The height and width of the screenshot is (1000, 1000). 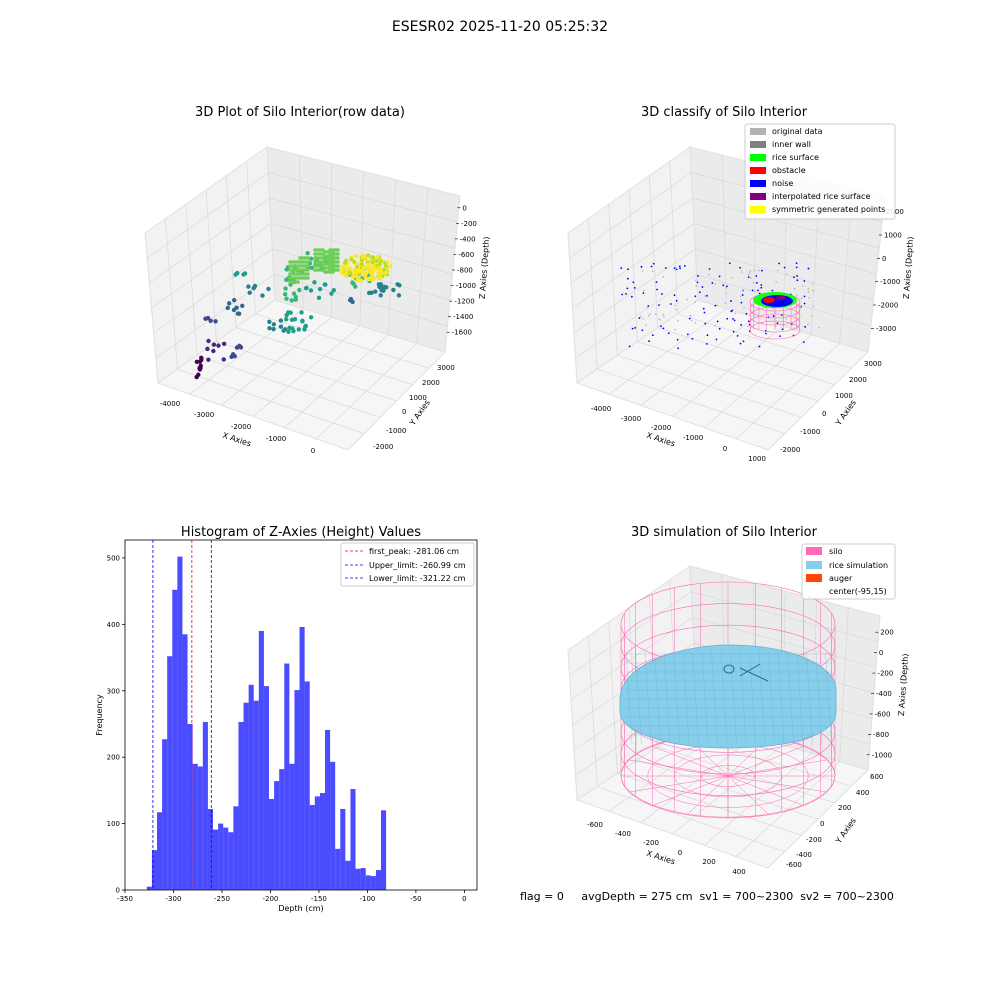 I want to click on raw-y-ticks: -2000 -1000 0 1000 2000 3000, so click(x=414, y=407).